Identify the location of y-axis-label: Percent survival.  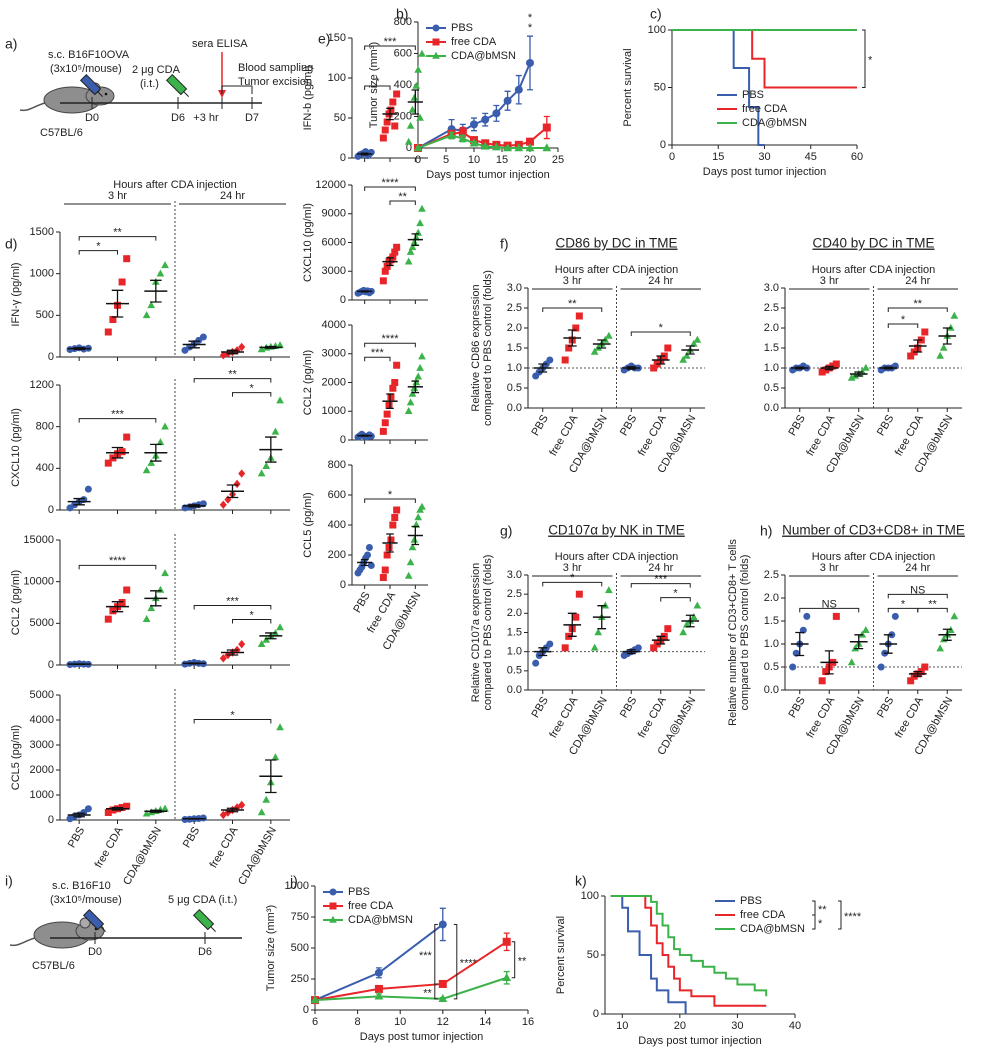
(561, 955).